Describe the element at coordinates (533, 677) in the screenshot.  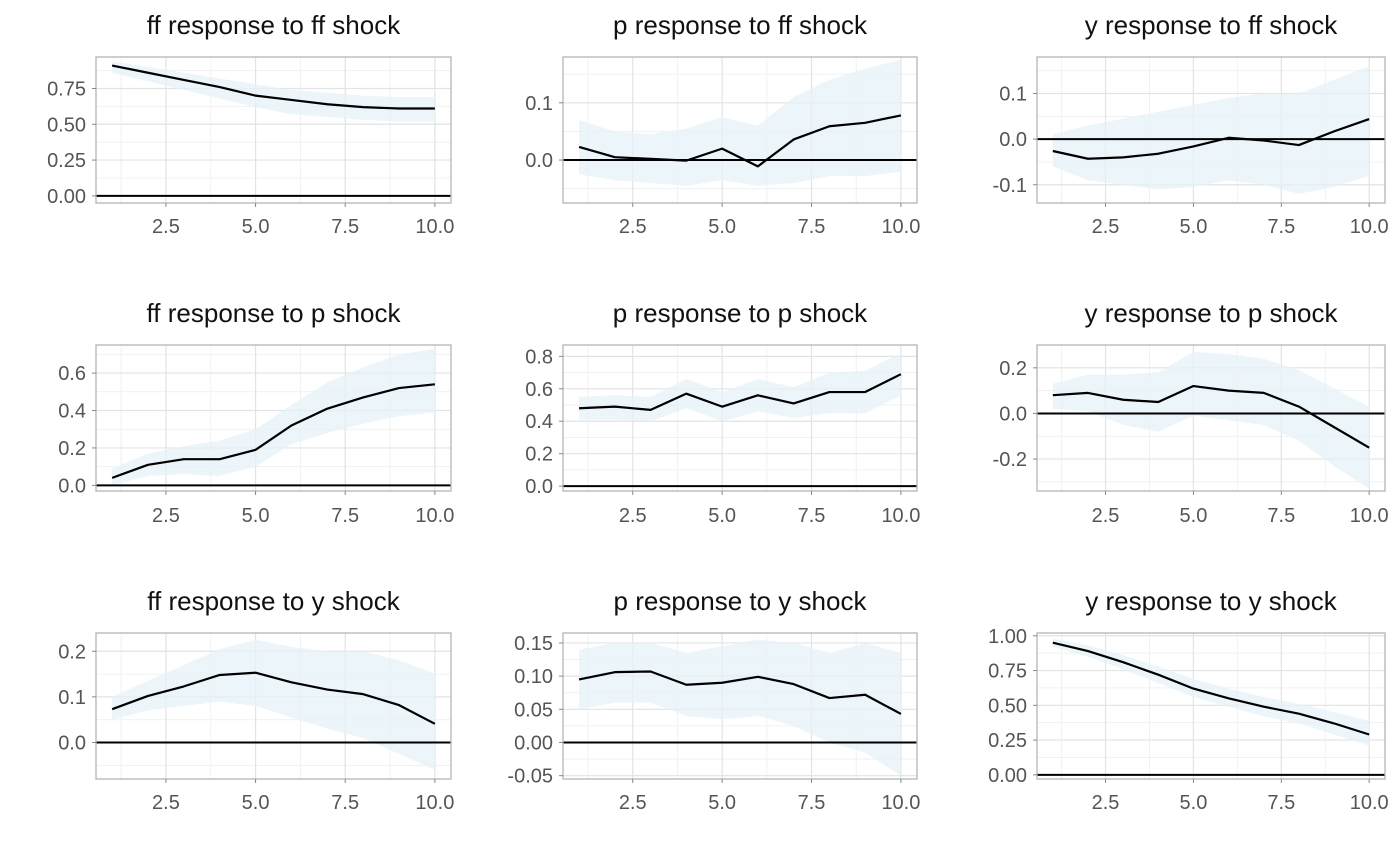
I see `y-tick-label: 0.10` at that location.